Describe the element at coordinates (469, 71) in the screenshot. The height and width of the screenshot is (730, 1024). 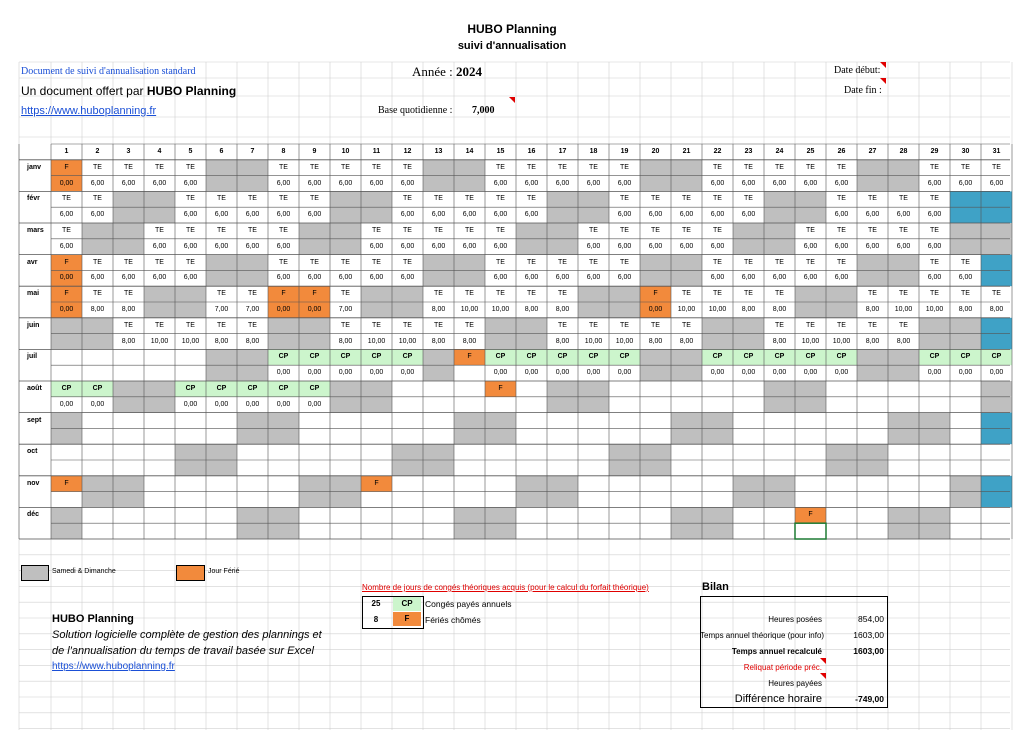
I see `year-value: 2024` at that location.